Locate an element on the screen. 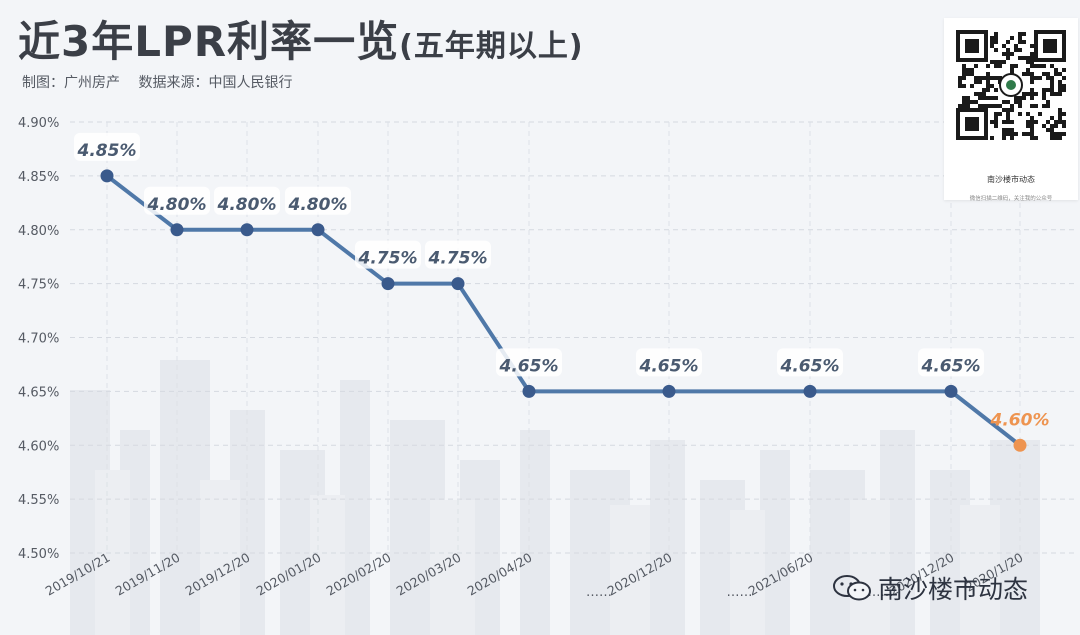  qr-hint-text: 微信扫描二维码，关注我的公众号 is located at coordinates (1011, 199).